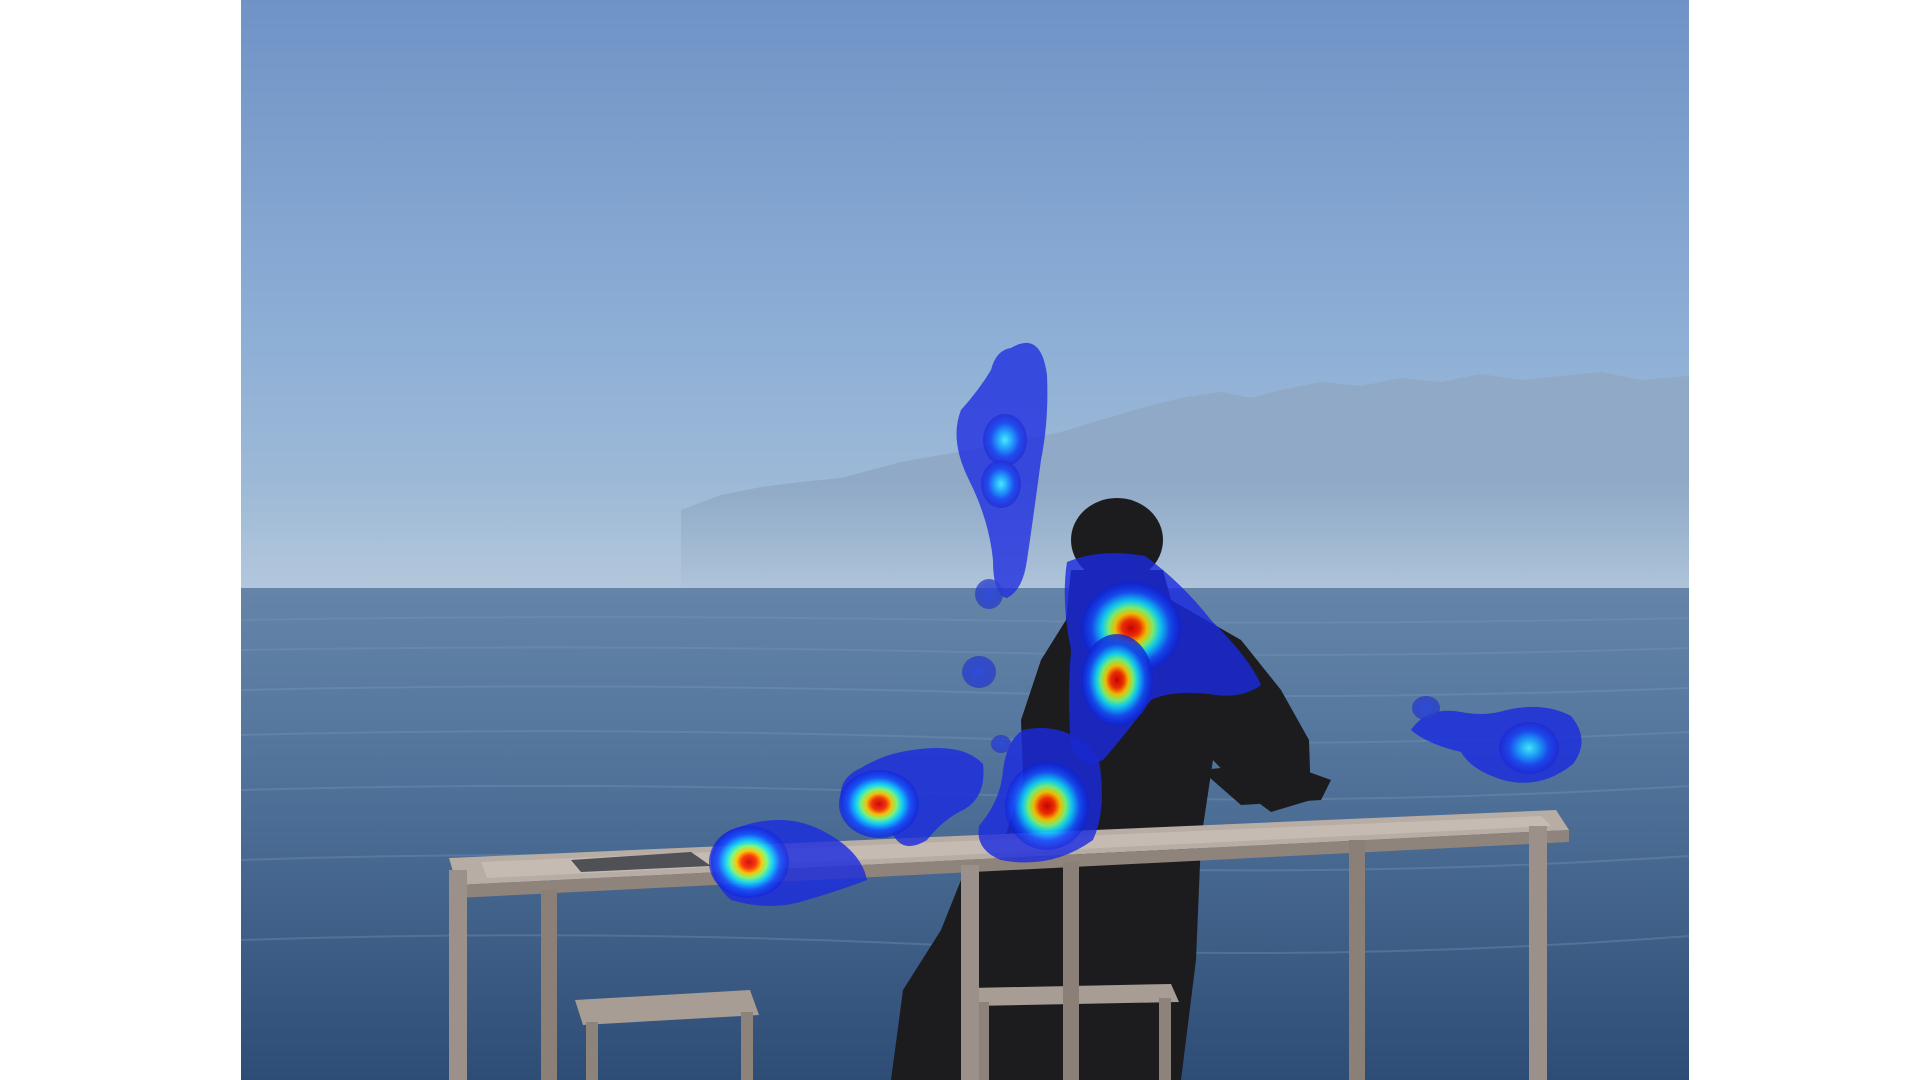 This screenshot has width=1920, height=1080. Describe the element at coordinates (1040, 795) in the screenshot. I see `hotspot-table-center` at that location.